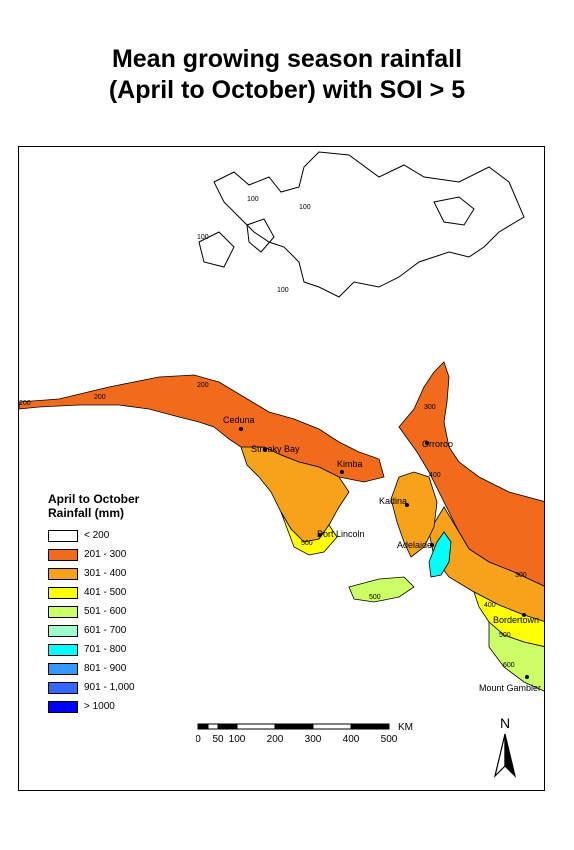  I want to click on label-ceduna: Ceduna, so click(239, 420).